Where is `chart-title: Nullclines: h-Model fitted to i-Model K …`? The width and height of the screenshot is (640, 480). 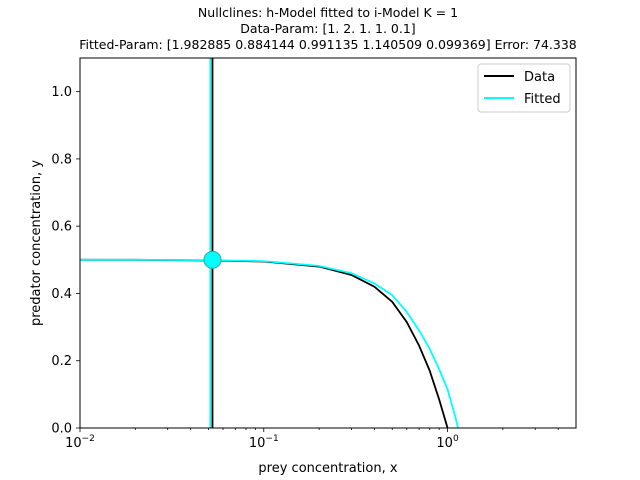 chart-title: Nullclines: h-Model fitted to i-Model K … is located at coordinates (328, 28).